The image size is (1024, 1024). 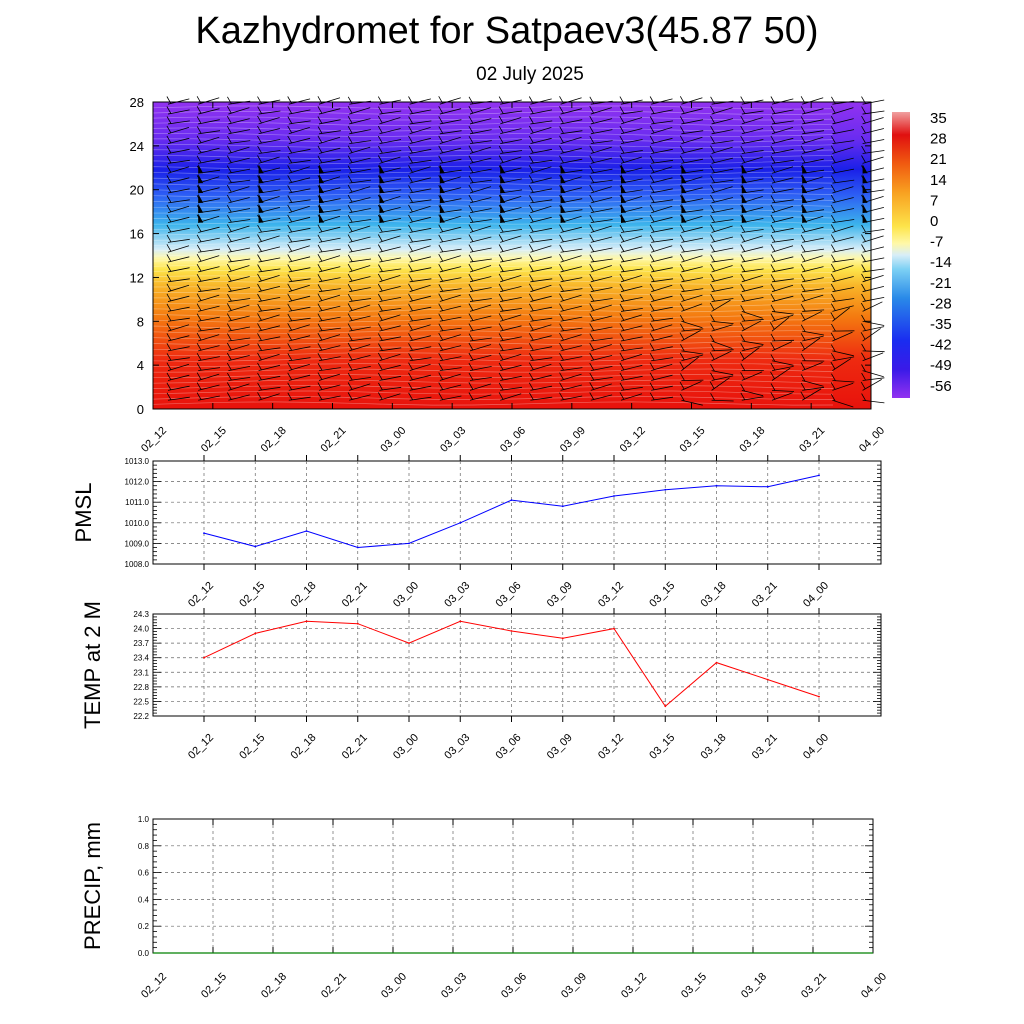 I want to click on y-tick-label: 0.8, so click(x=144, y=846).